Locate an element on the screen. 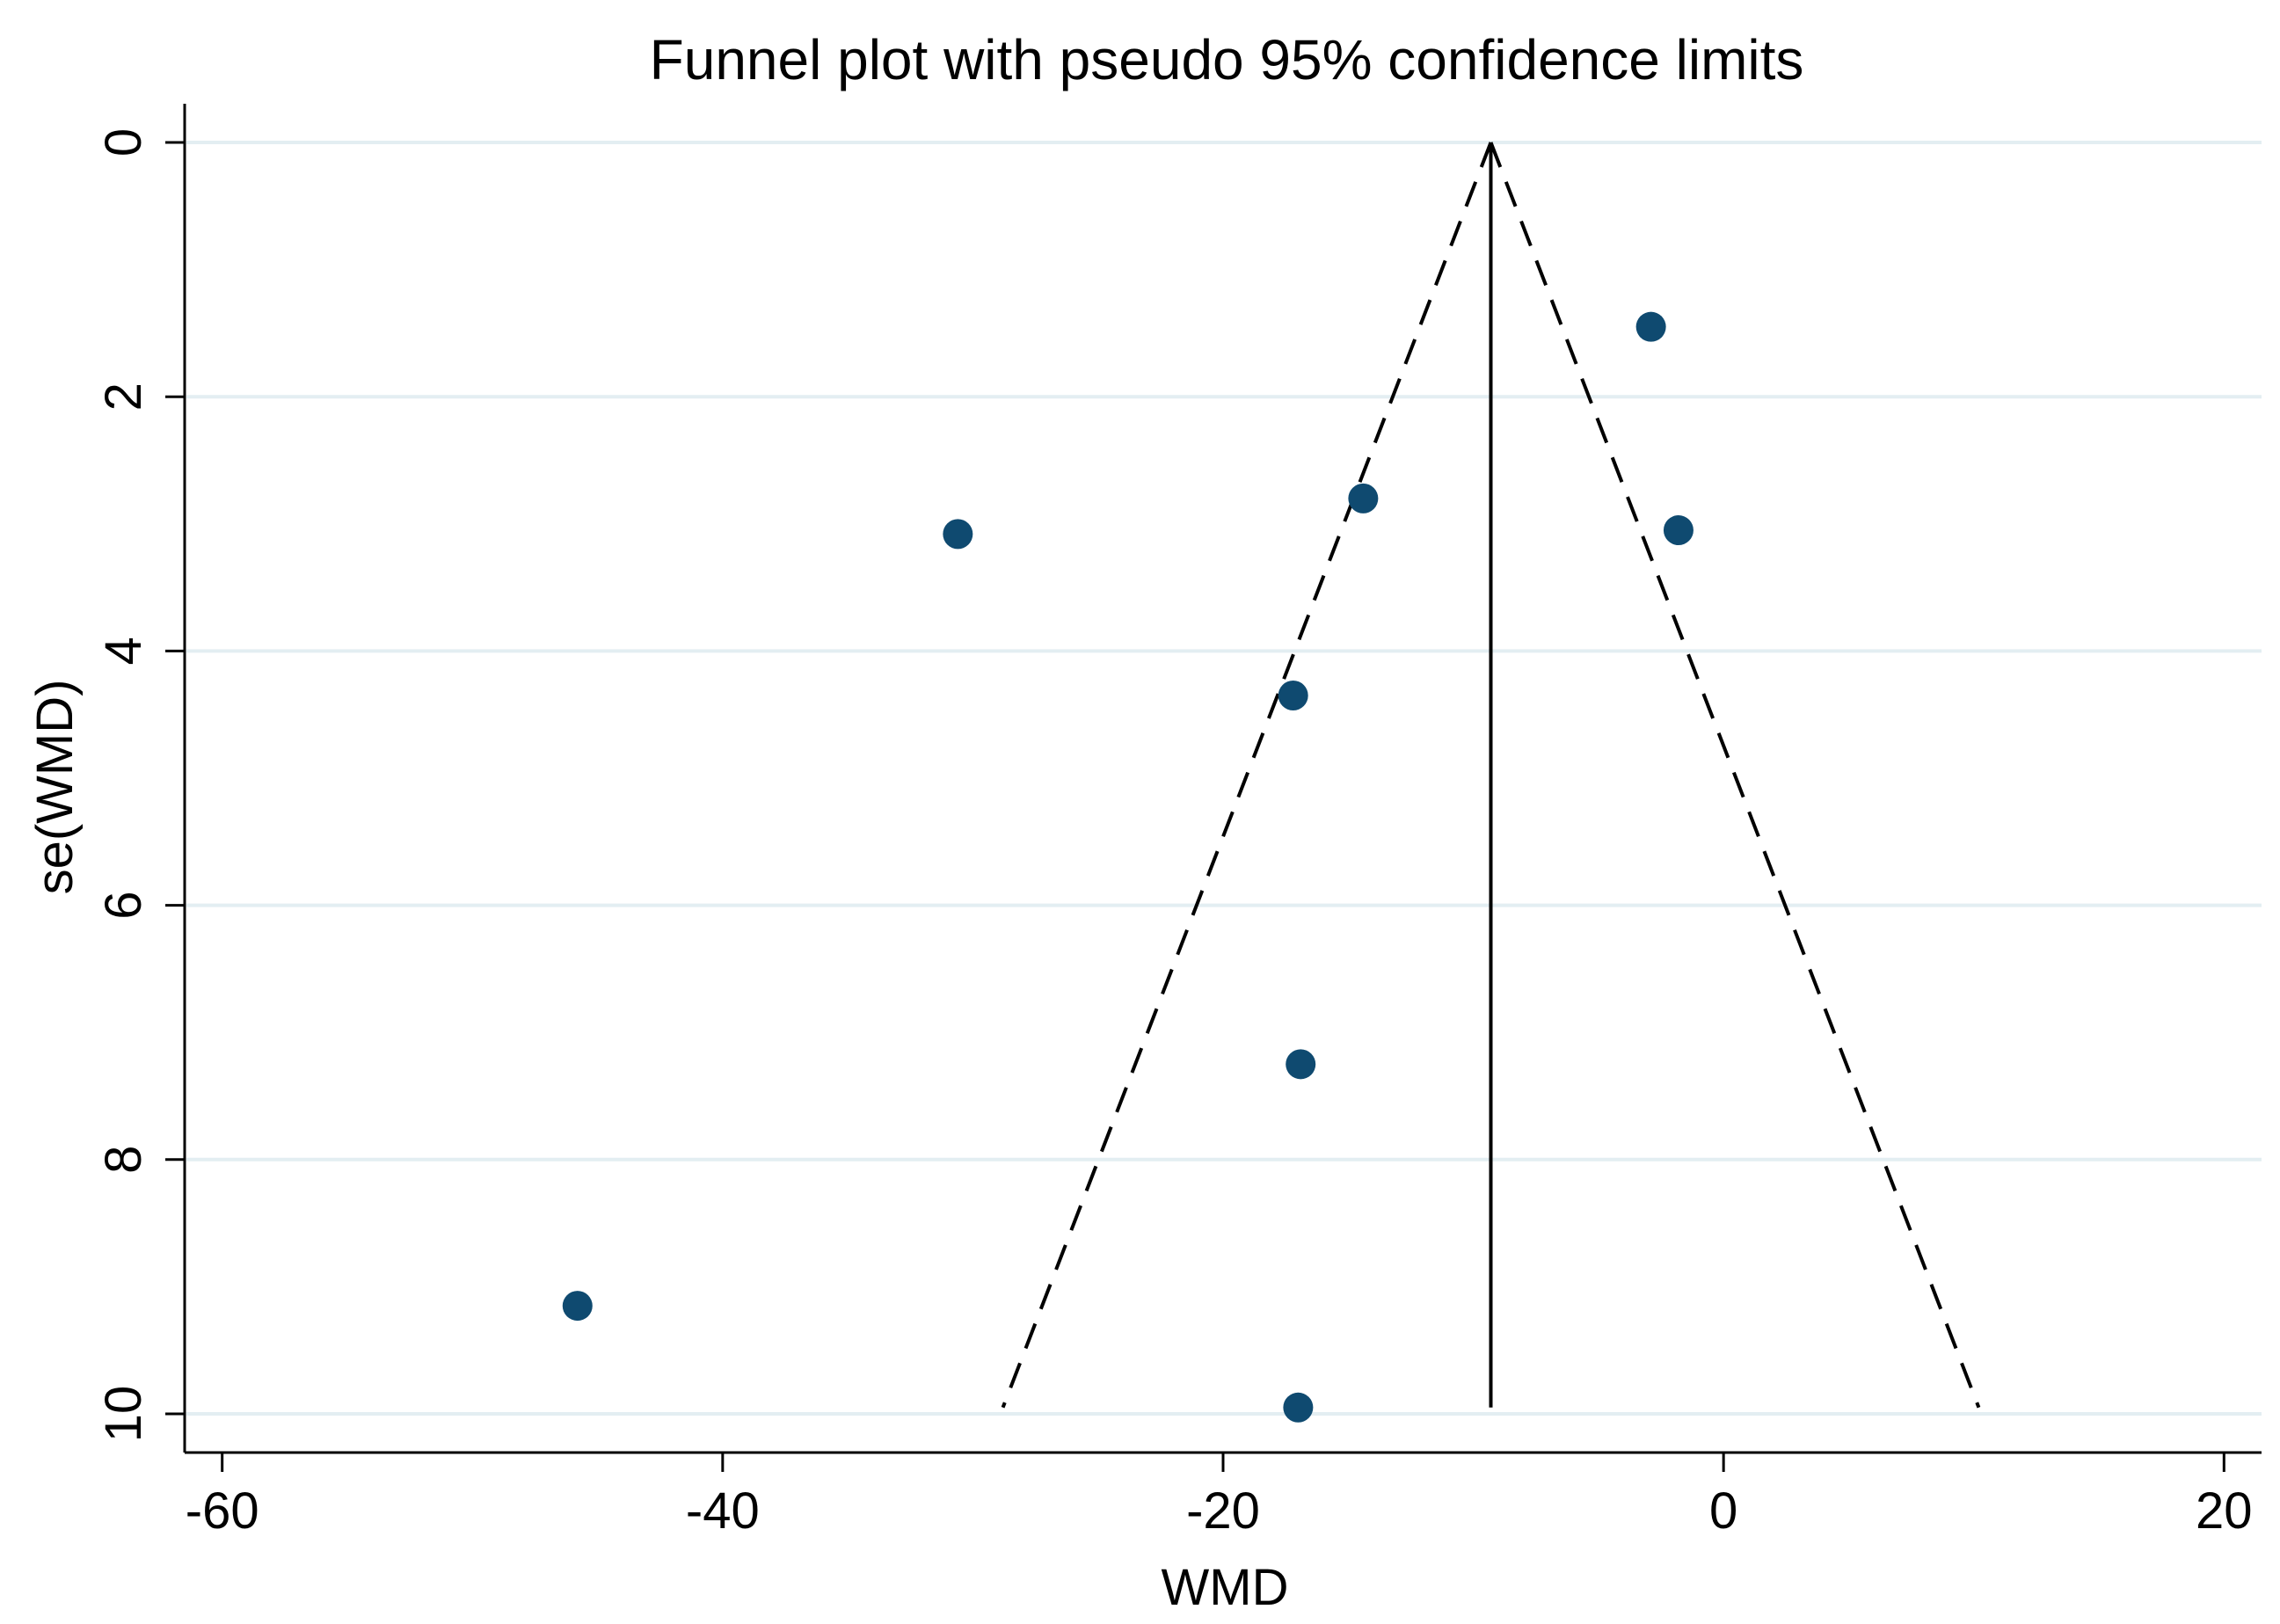  x-axis-label: WMD is located at coordinates (1225, 1587).